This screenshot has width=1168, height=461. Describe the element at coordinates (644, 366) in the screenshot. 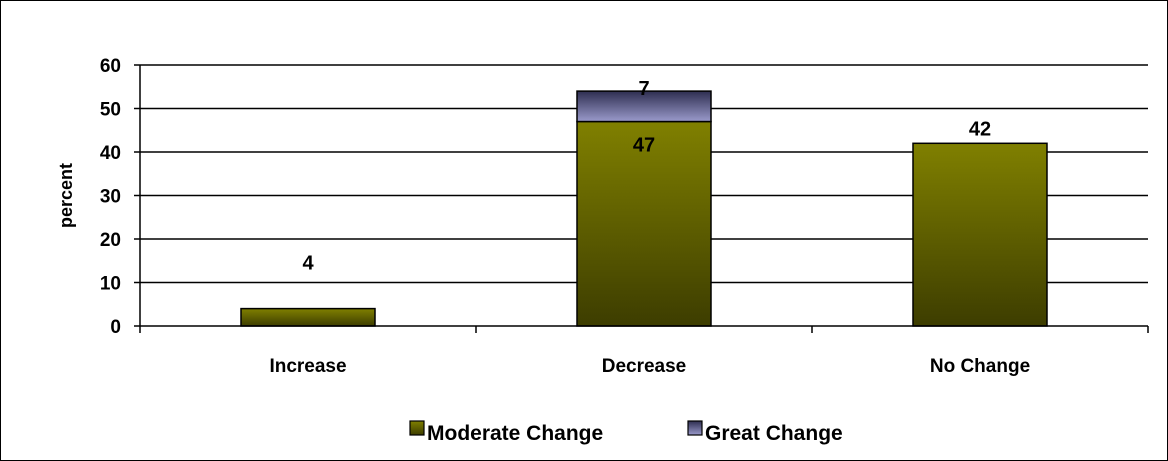

I see `x-category-label: Decrease` at that location.